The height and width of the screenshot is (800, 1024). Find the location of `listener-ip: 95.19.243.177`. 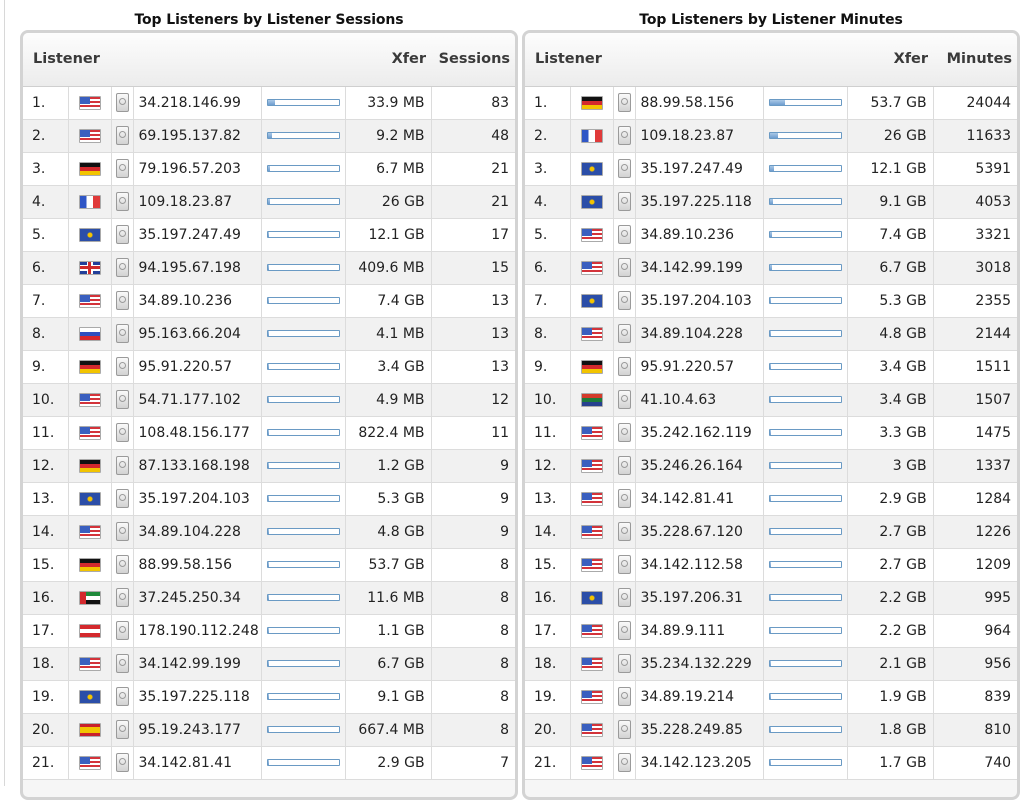

listener-ip: 95.19.243.177 is located at coordinates (197, 730).